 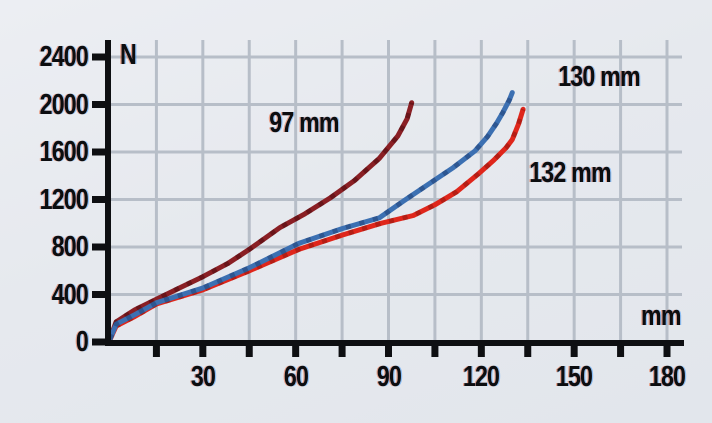 What do you see at coordinates (64, 57) in the screenshot?
I see `y-tick-label: 2400` at bounding box center [64, 57].